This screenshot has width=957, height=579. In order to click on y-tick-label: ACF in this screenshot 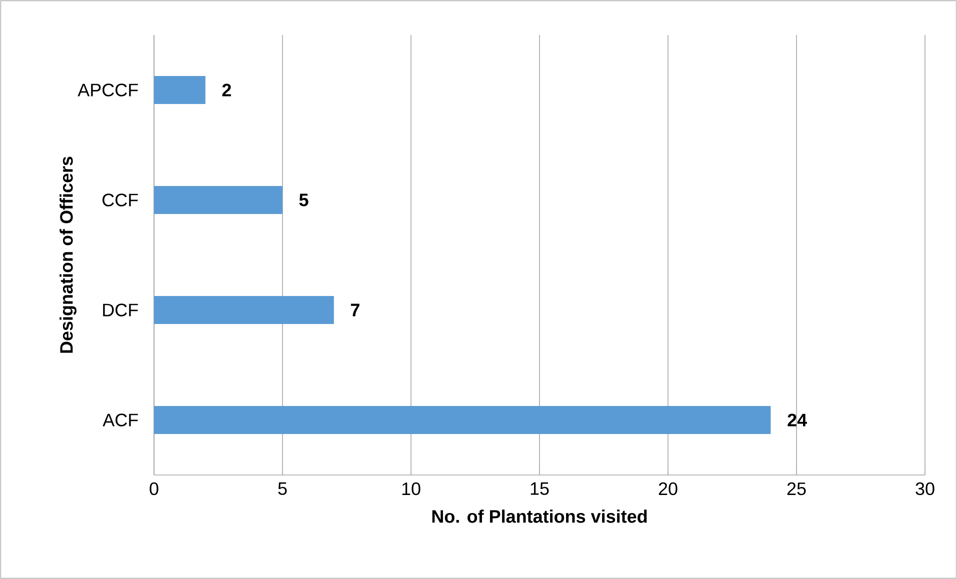, I will do `click(120, 420)`.